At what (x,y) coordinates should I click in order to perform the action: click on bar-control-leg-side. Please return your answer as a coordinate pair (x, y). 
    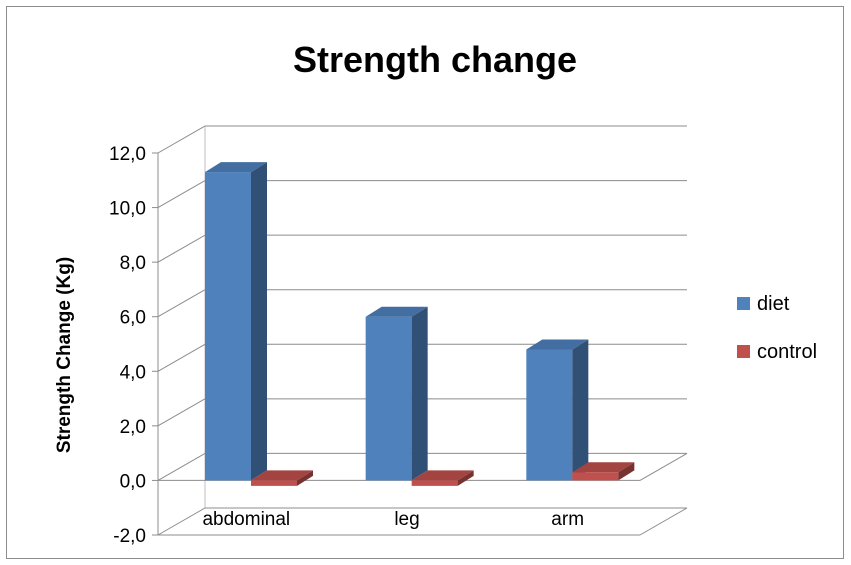
    Looking at the image, I should click on (465, 478).